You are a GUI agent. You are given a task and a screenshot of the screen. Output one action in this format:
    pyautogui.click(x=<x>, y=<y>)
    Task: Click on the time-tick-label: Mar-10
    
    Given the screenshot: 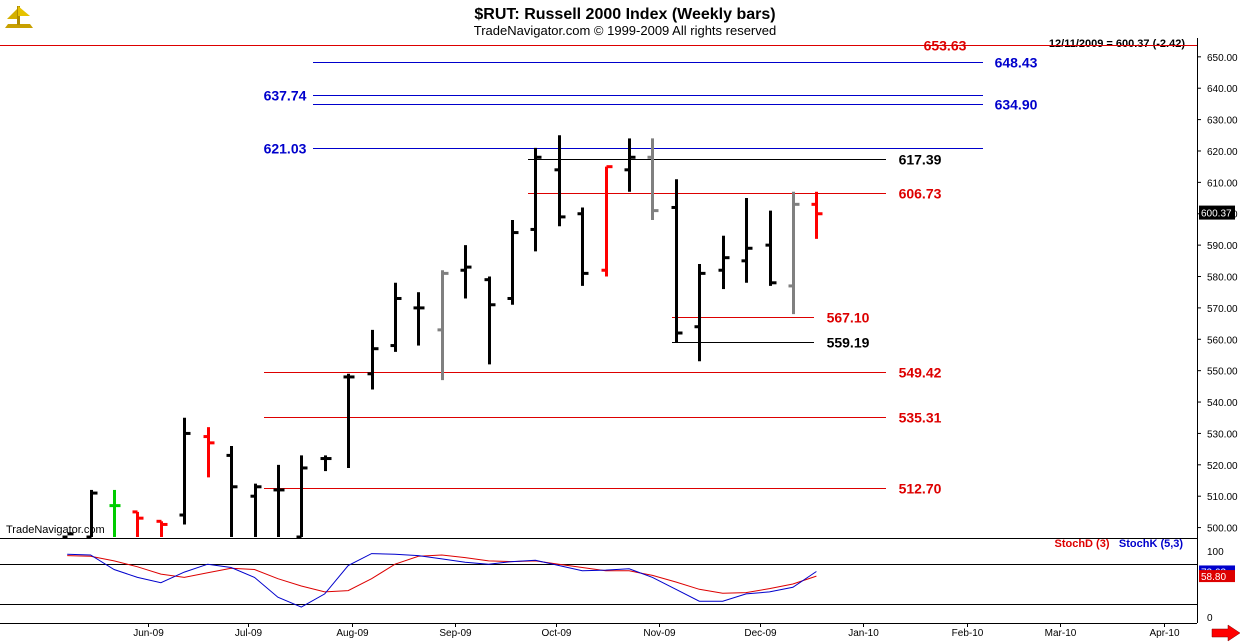 What is the action you would take?
    pyautogui.click(x=1061, y=633)
    